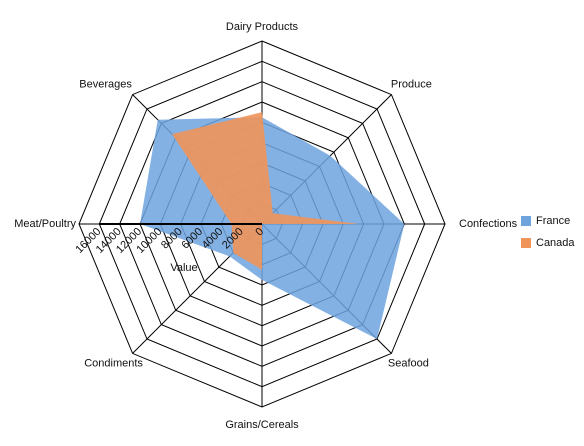 The width and height of the screenshot is (584, 446). I want to click on category-label: Confections, so click(488, 224).